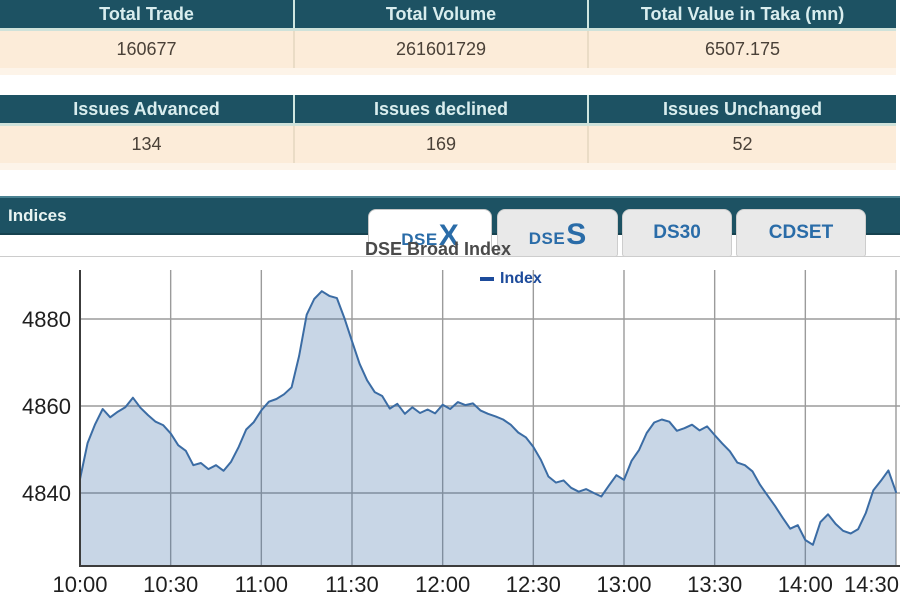  Describe the element at coordinates (805, 584) in the screenshot. I see `x-tick-label: 14:00` at that location.